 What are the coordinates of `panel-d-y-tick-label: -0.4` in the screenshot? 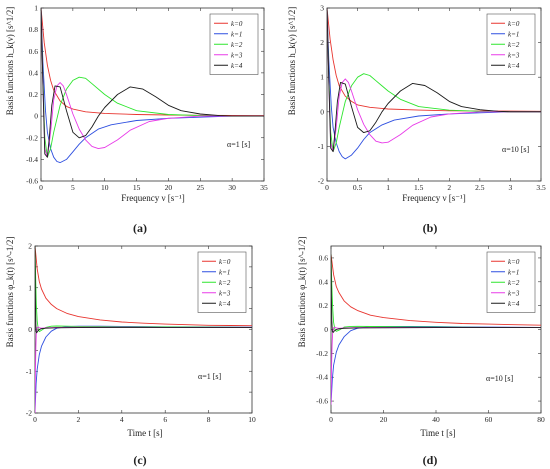 It's located at (322, 377).